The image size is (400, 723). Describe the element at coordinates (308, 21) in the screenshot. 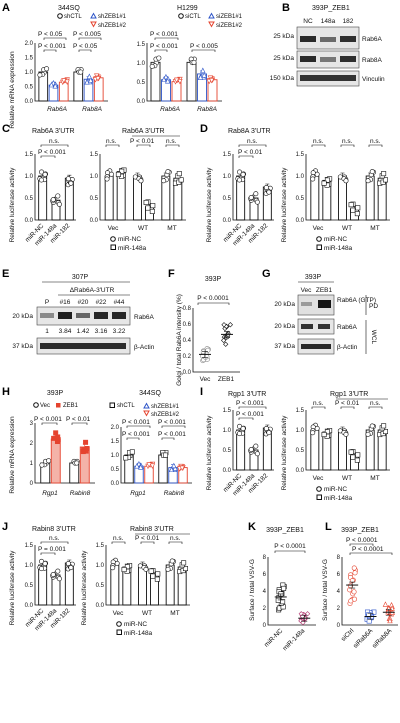

I see `lane-label: NC` at that location.